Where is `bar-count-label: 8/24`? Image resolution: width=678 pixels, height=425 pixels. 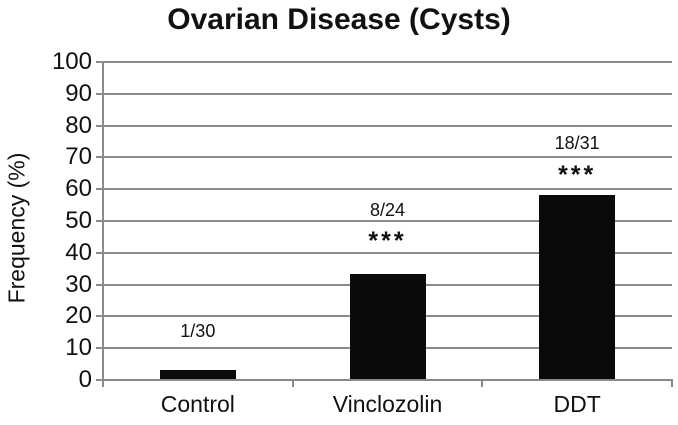
bar-count-label: 8/24 is located at coordinates (387, 209).